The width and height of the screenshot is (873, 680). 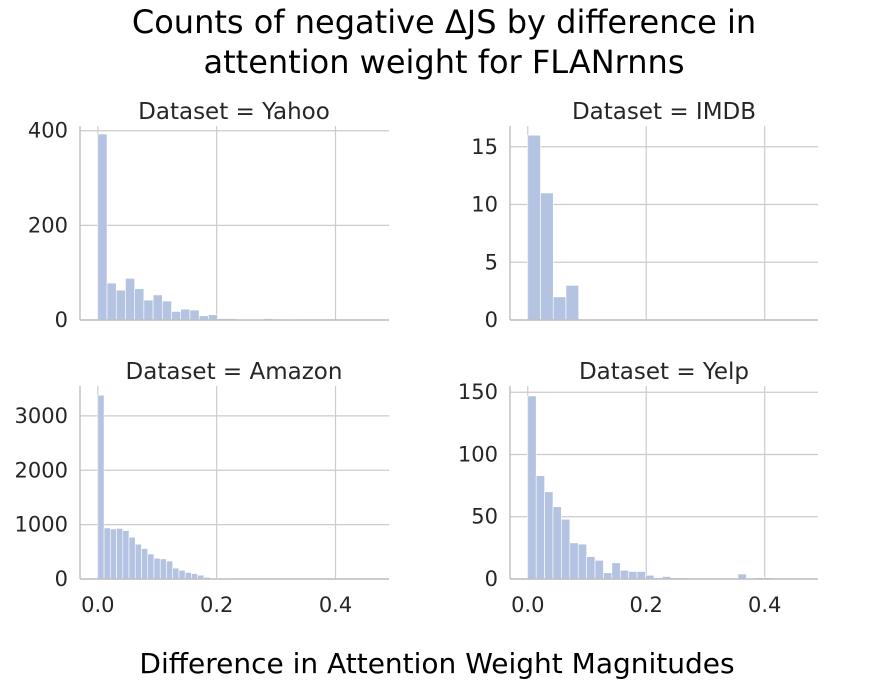 I want to click on x-tick-label-yelp-1: 0.2, so click(x=646, y=605).